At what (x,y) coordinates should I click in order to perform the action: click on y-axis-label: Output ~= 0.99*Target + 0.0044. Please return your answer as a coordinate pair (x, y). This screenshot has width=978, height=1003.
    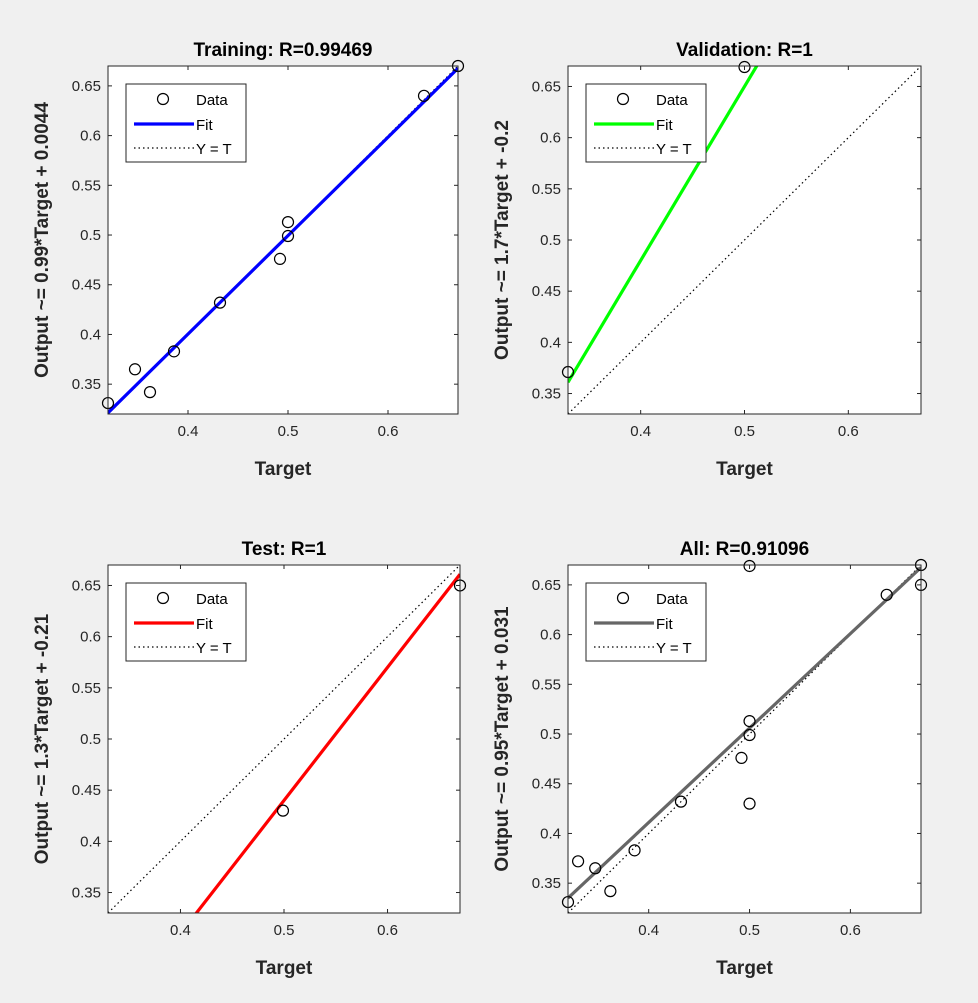
    Looking at the image, I should click on (42, 240).